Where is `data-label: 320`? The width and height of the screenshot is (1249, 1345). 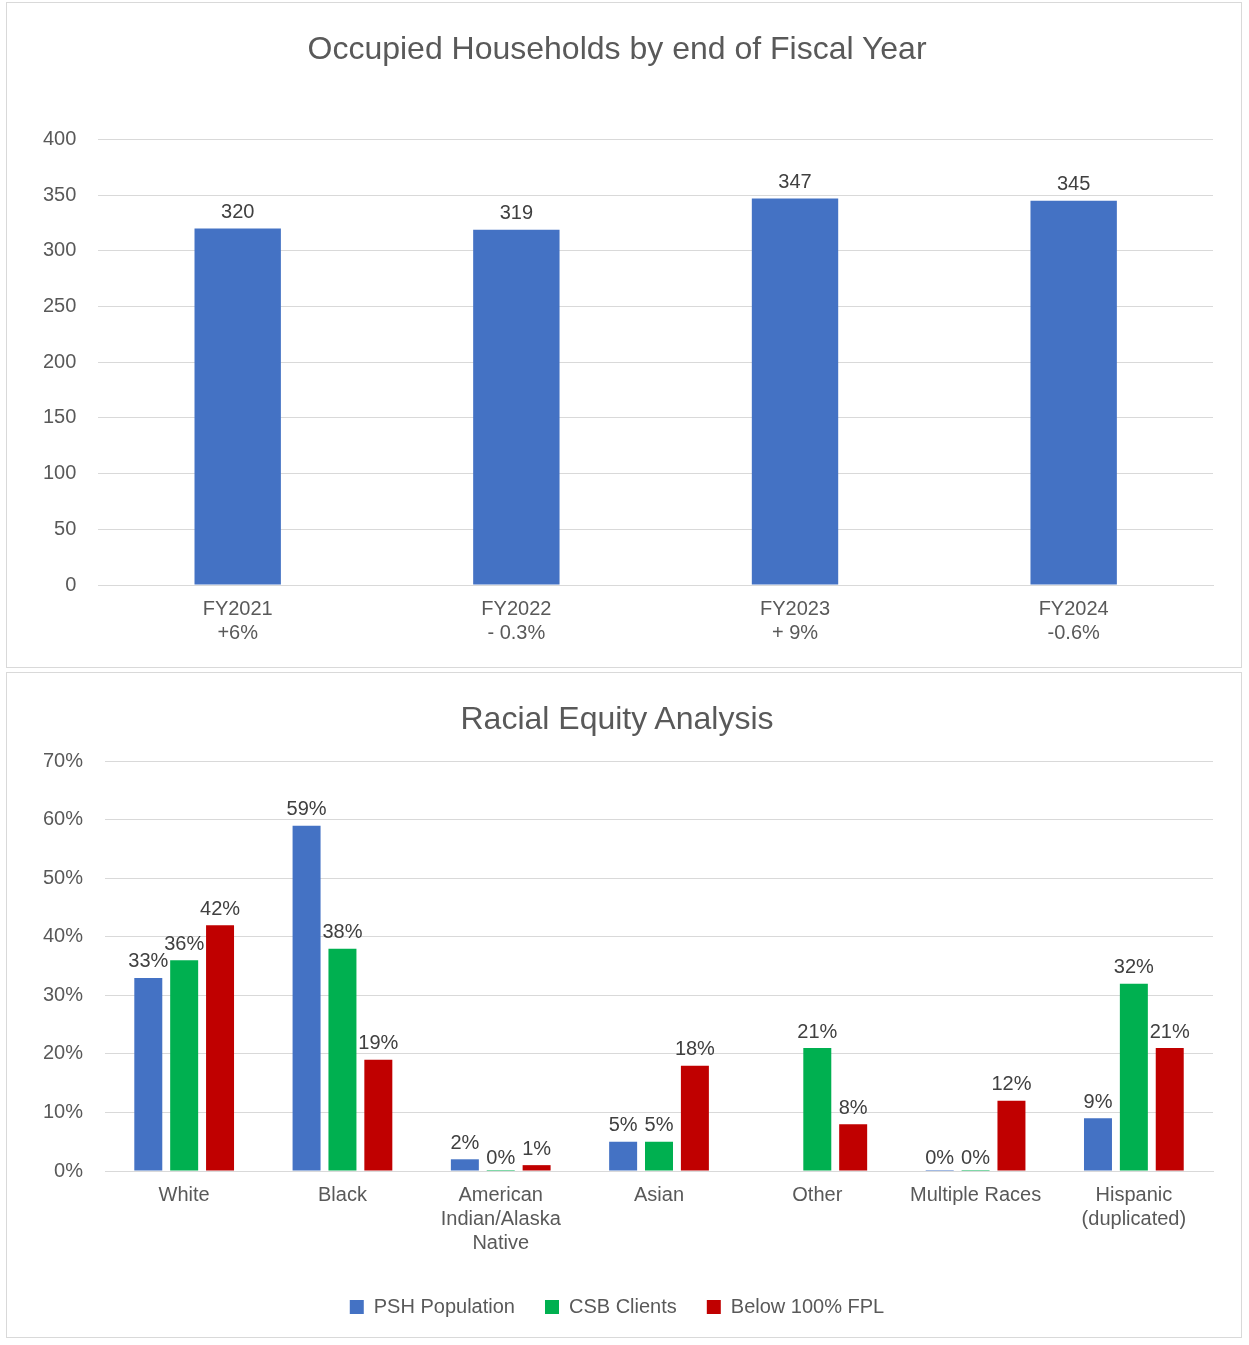 data-label: 320 is located at coordinates (238, 211).